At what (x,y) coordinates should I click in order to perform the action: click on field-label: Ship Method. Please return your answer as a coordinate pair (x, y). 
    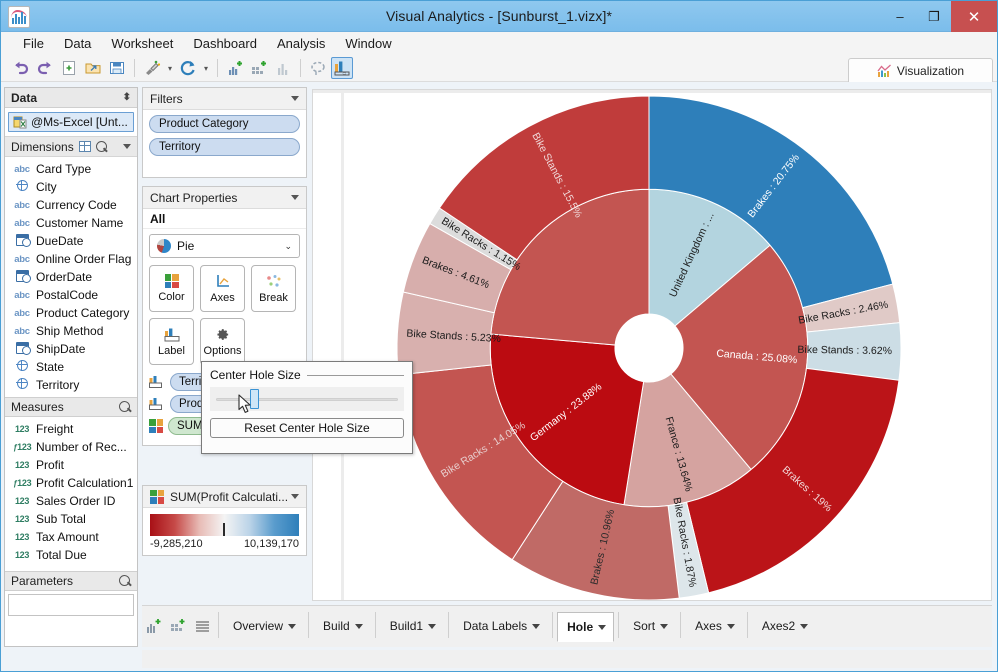
    Looking at the image, I should click on (70, 331).